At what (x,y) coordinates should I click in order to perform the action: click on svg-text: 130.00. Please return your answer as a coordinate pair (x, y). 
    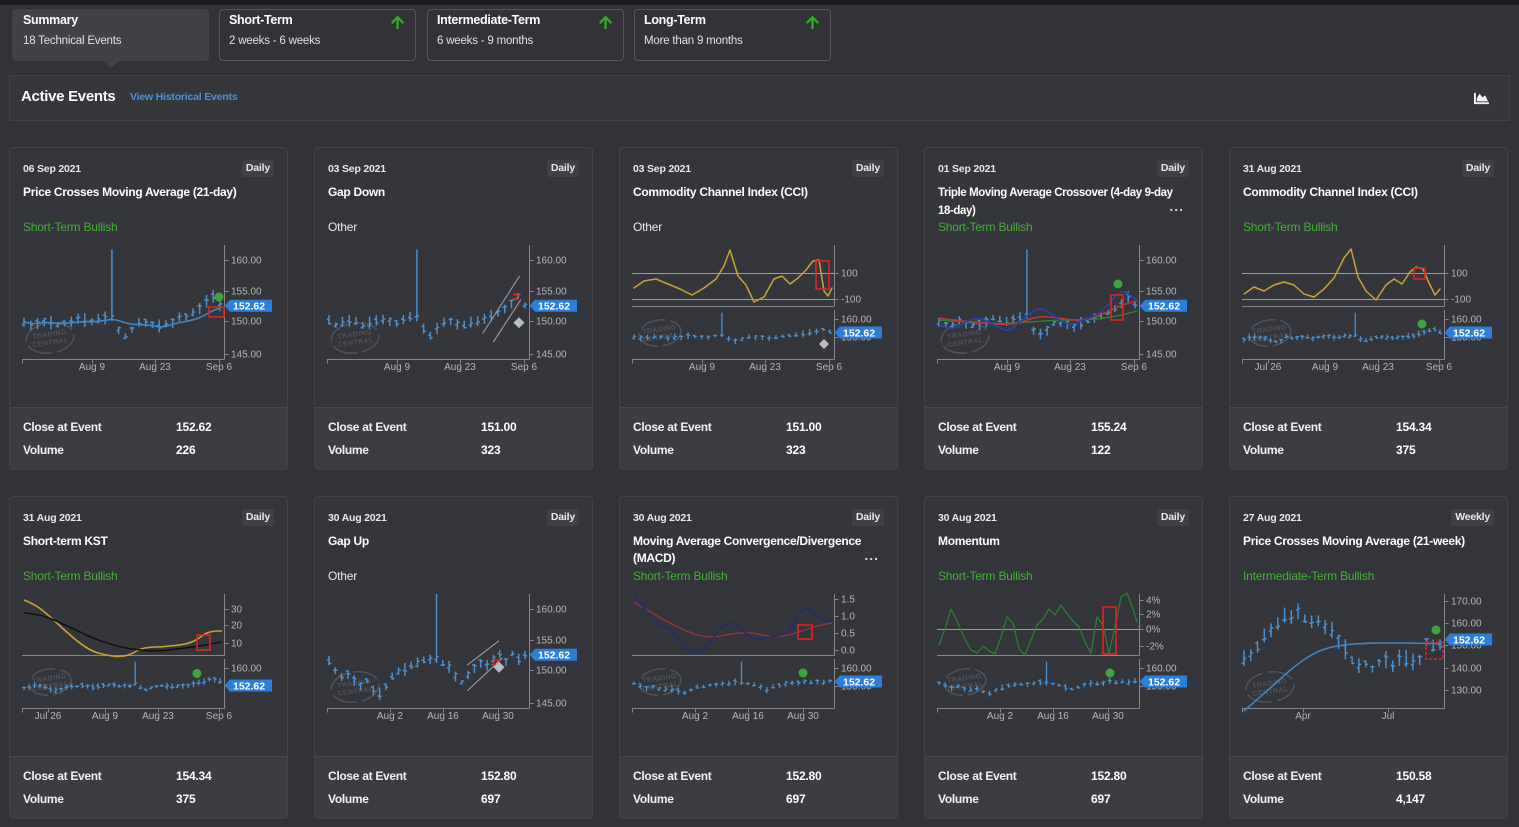
    Looking at the image, I should click on (1466, 691).